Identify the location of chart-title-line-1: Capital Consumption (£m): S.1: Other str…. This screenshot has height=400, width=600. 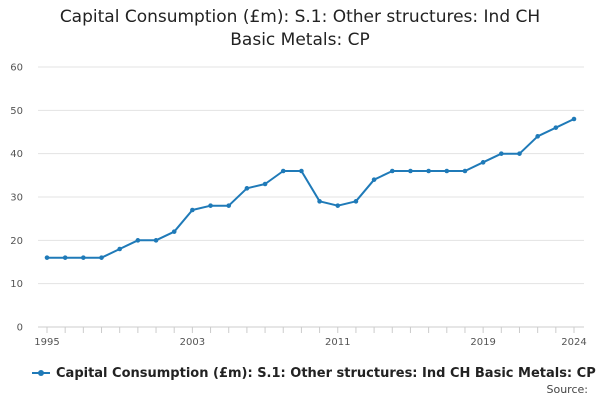
(300, 17).